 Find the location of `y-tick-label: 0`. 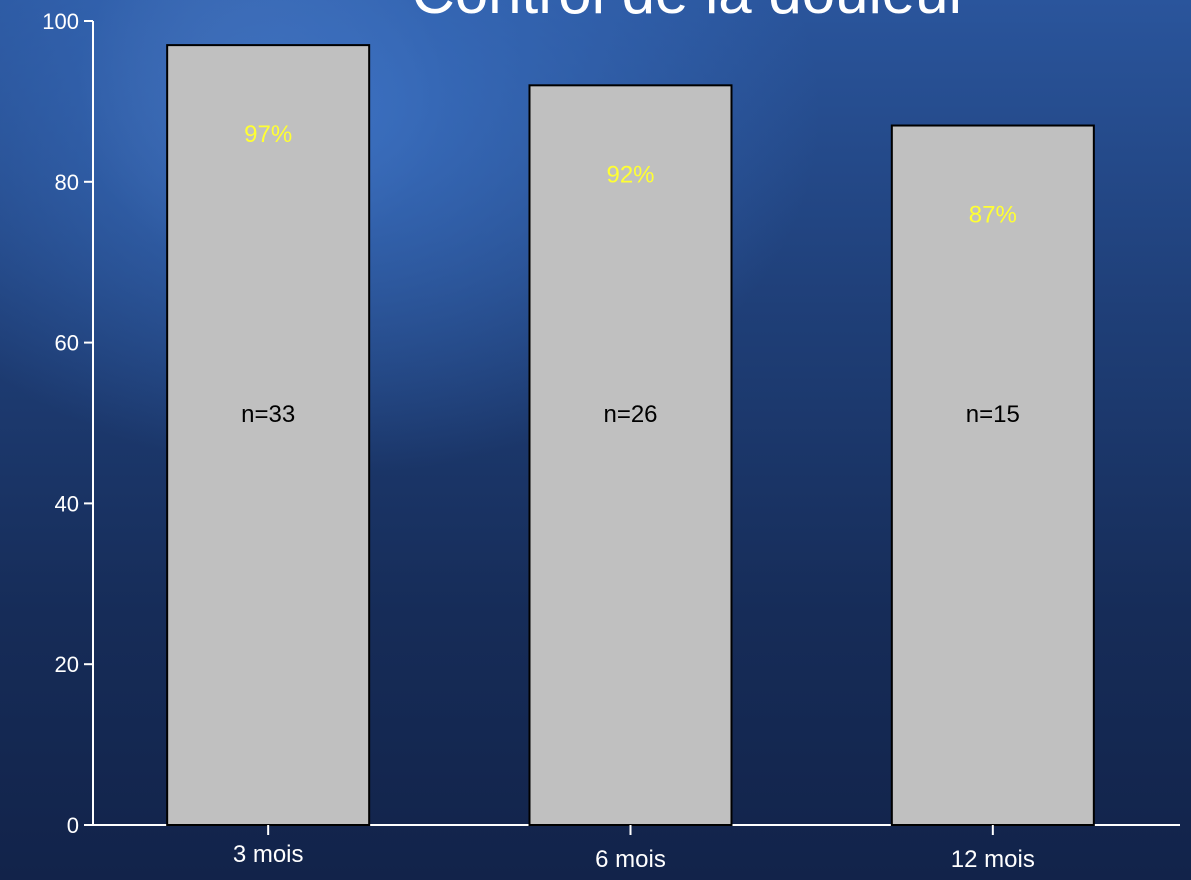

y-tick-label: 0 is located at coordinates (73, 825).